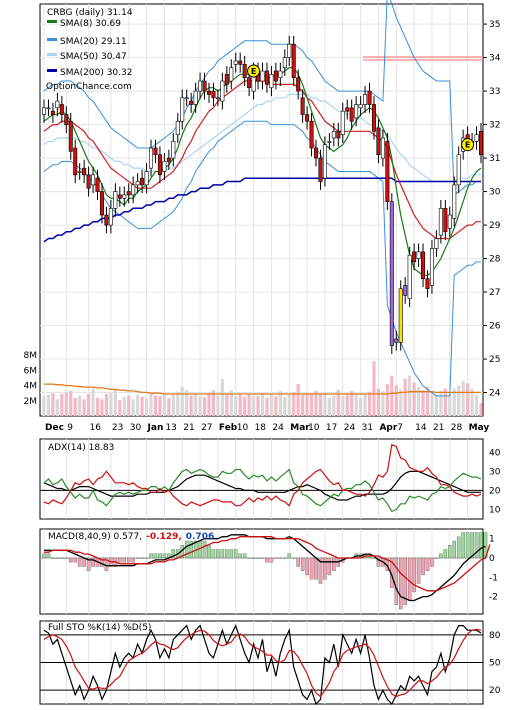 The image size is (526, 710). I want to click on sma200-line, so click(262, 210).